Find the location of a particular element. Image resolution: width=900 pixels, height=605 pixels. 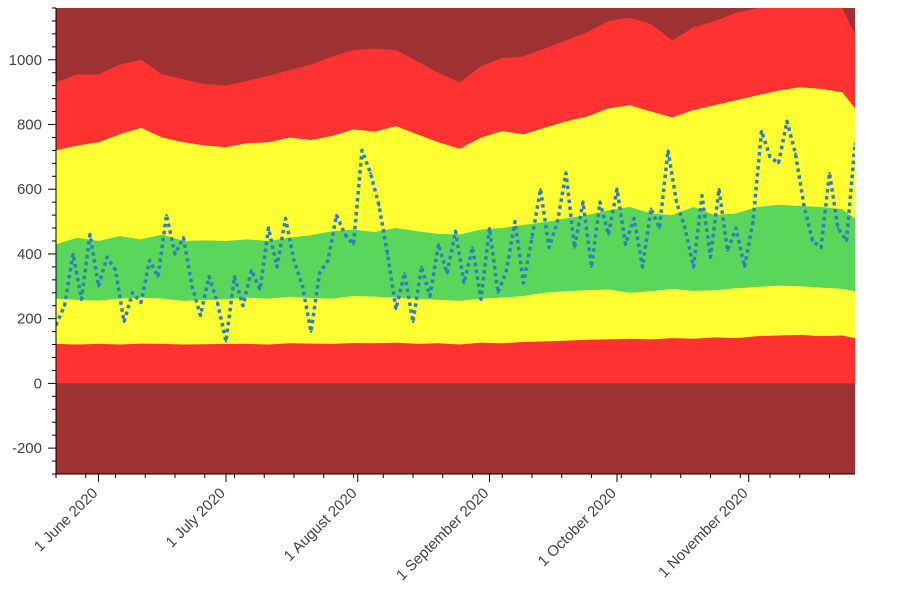

y-tick-label: -200 is located at coordinates (27, 448).